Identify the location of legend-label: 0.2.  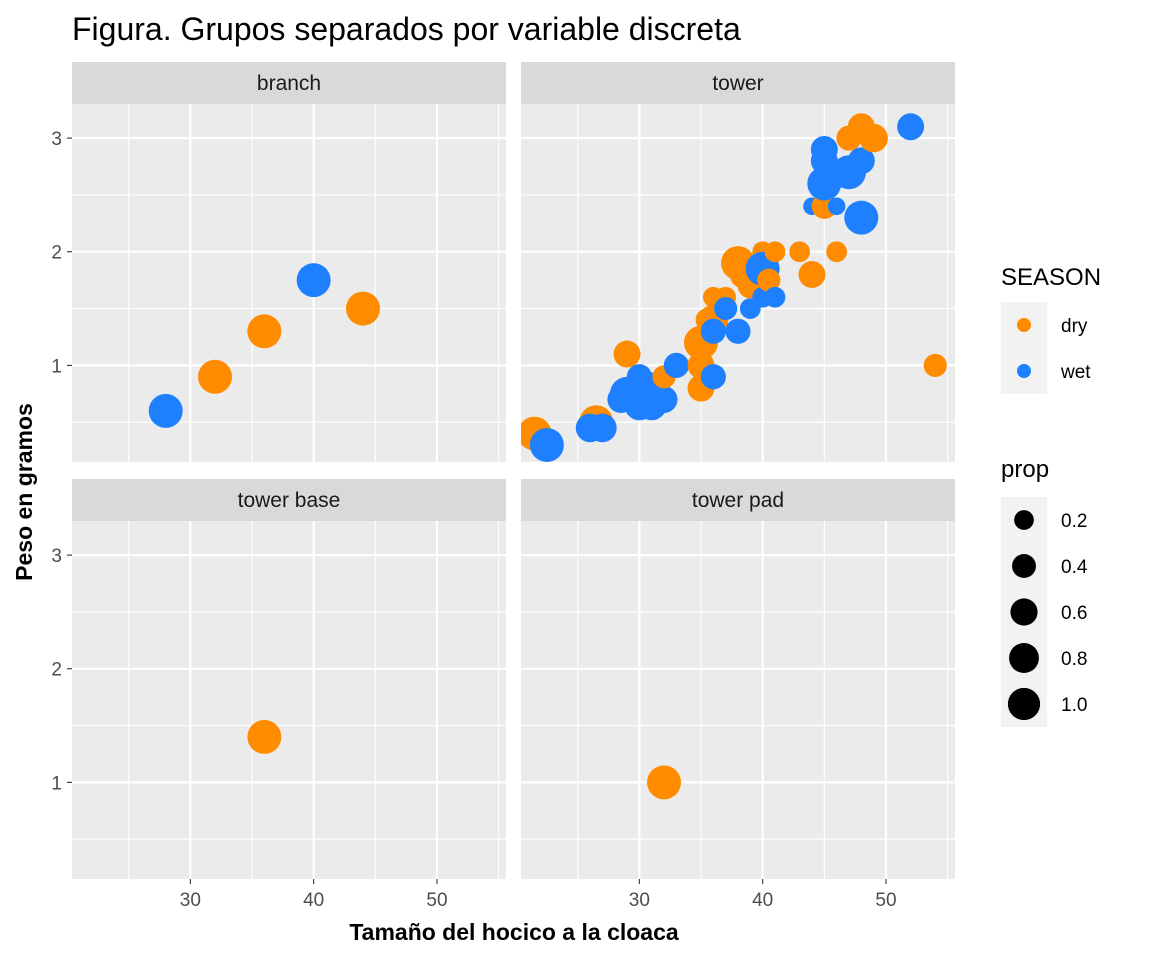
(1074, 521).